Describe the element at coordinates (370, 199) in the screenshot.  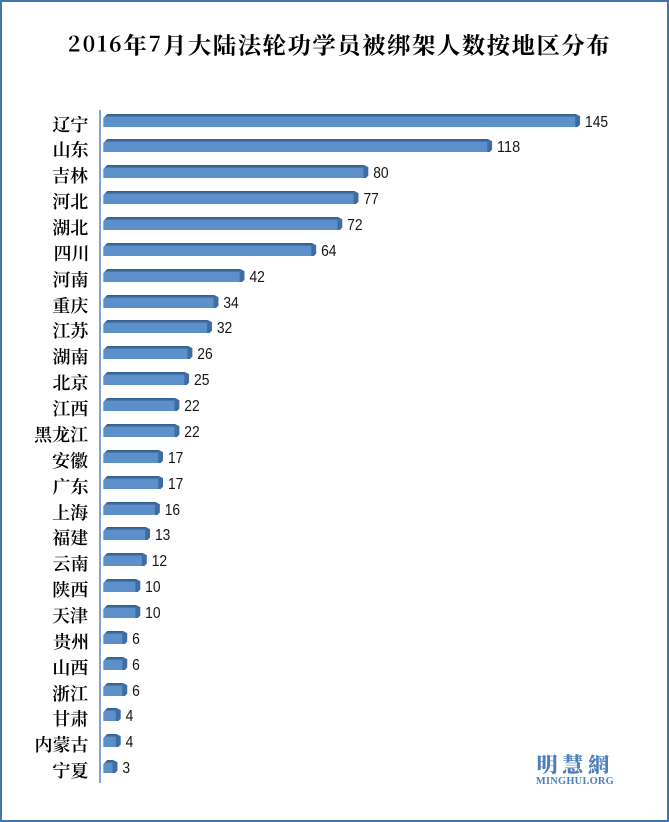
I see `svg-text: 77` at that location.